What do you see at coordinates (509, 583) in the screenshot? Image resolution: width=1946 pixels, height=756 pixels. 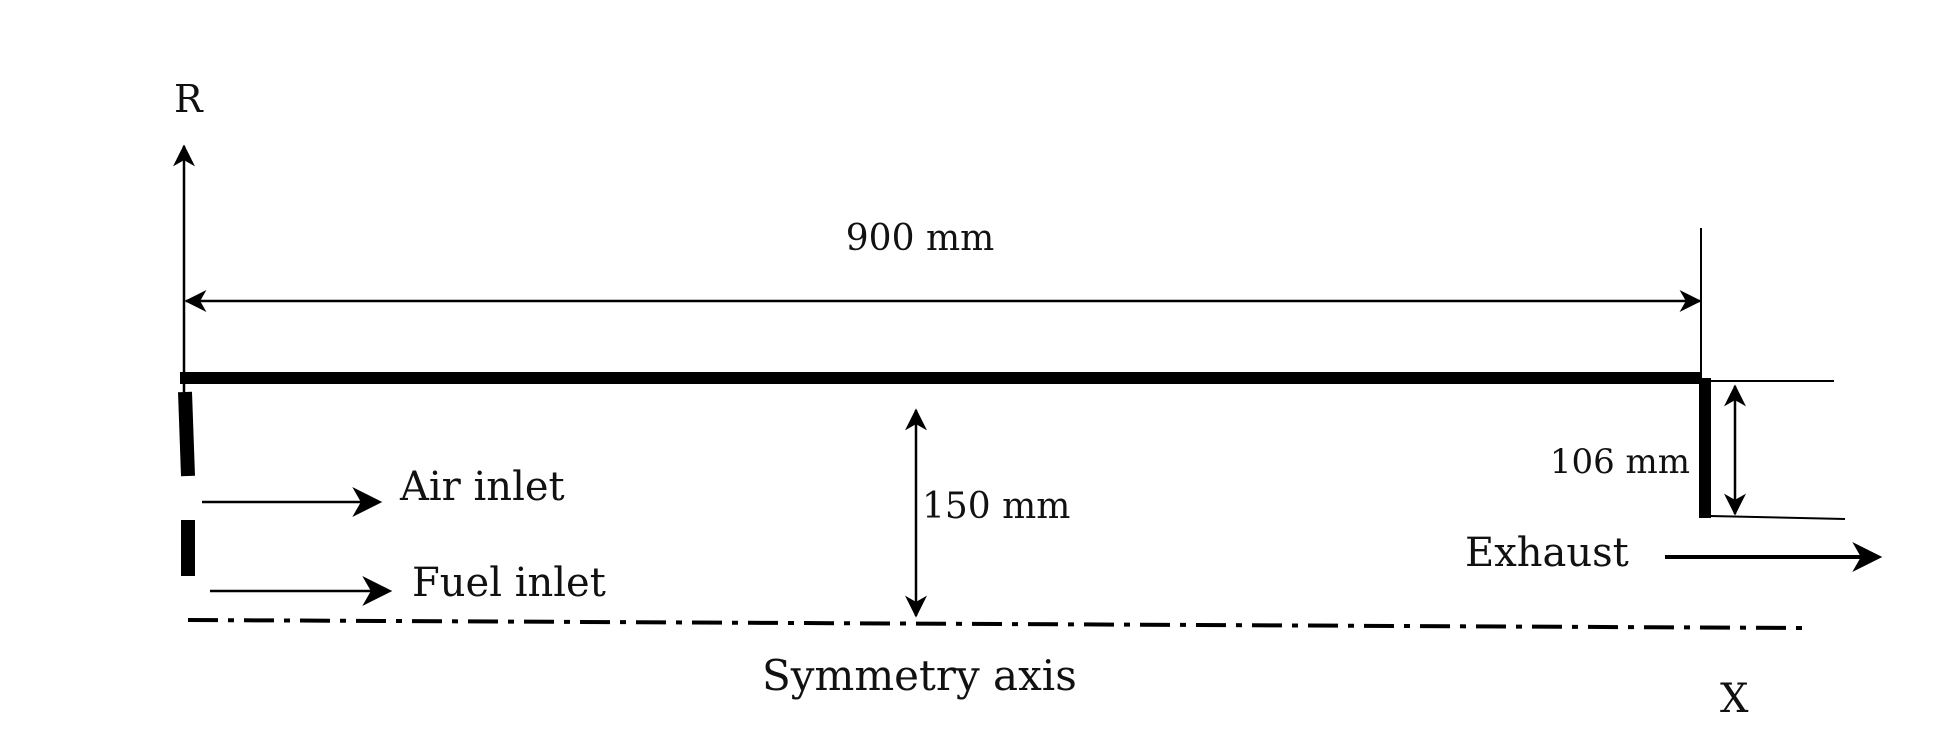 I see `fuel-inlet-label: Fuel inlet` at bounding box center [509, 583].